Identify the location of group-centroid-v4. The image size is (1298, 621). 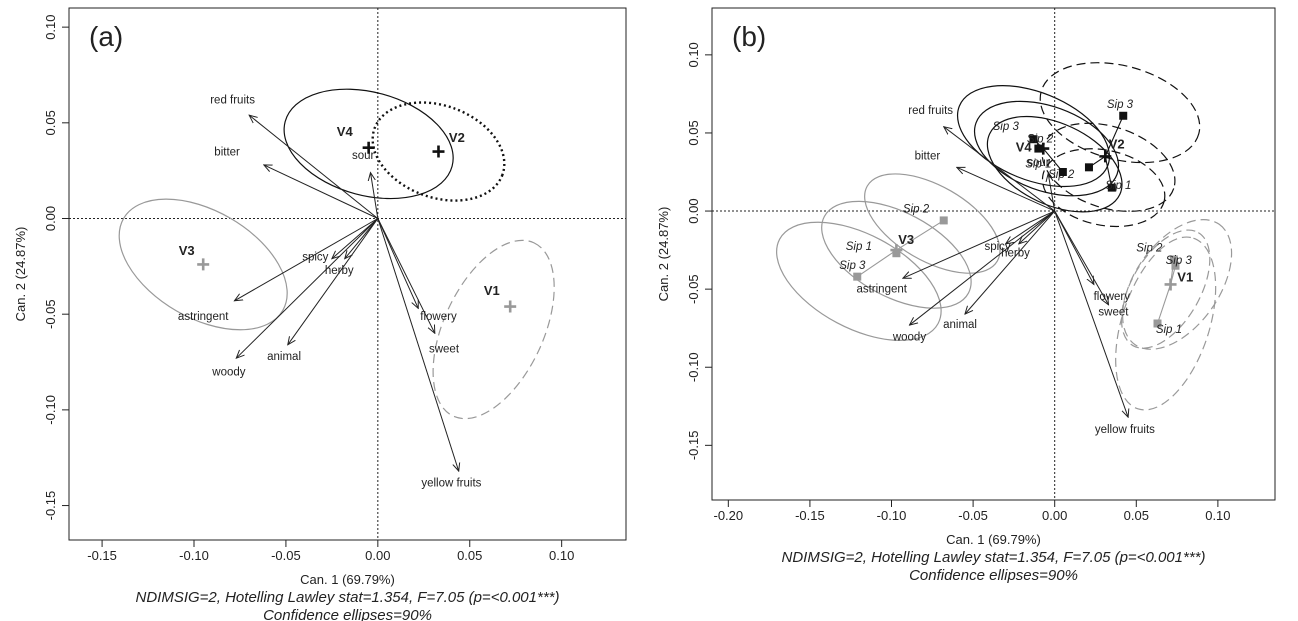
(1043, 148).